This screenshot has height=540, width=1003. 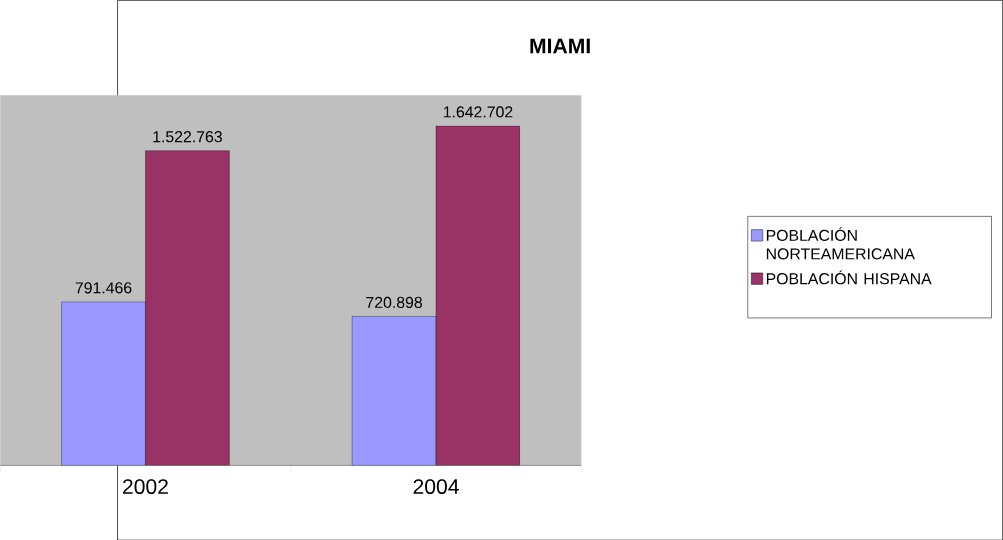 I want to click on legend-label: POBLACIÓN HISPANA, so click(x=849, y=277).